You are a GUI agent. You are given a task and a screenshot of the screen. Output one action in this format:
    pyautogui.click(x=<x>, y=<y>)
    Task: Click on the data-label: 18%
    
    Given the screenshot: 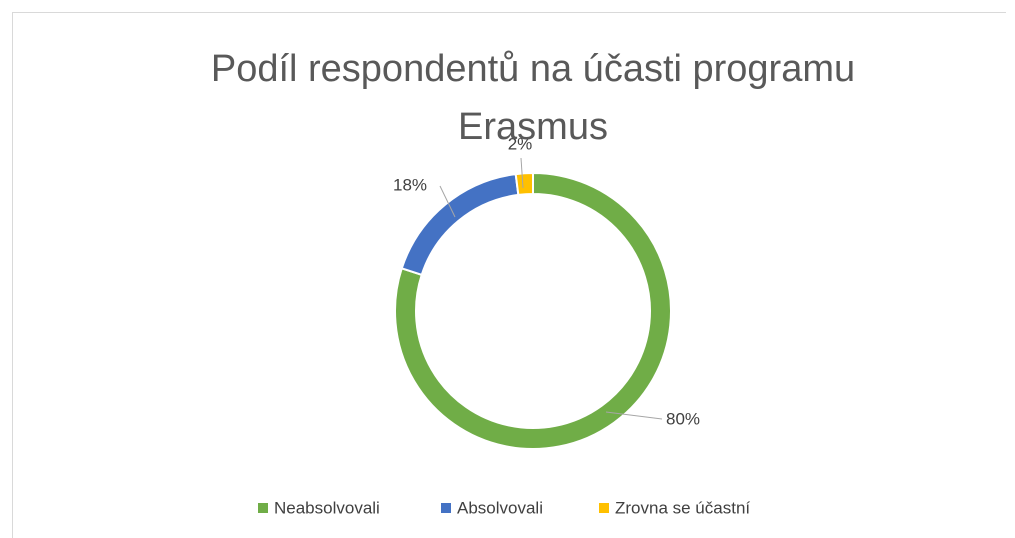 What is the action you would take?
    pyautogui.click(x=410, y=184)
    